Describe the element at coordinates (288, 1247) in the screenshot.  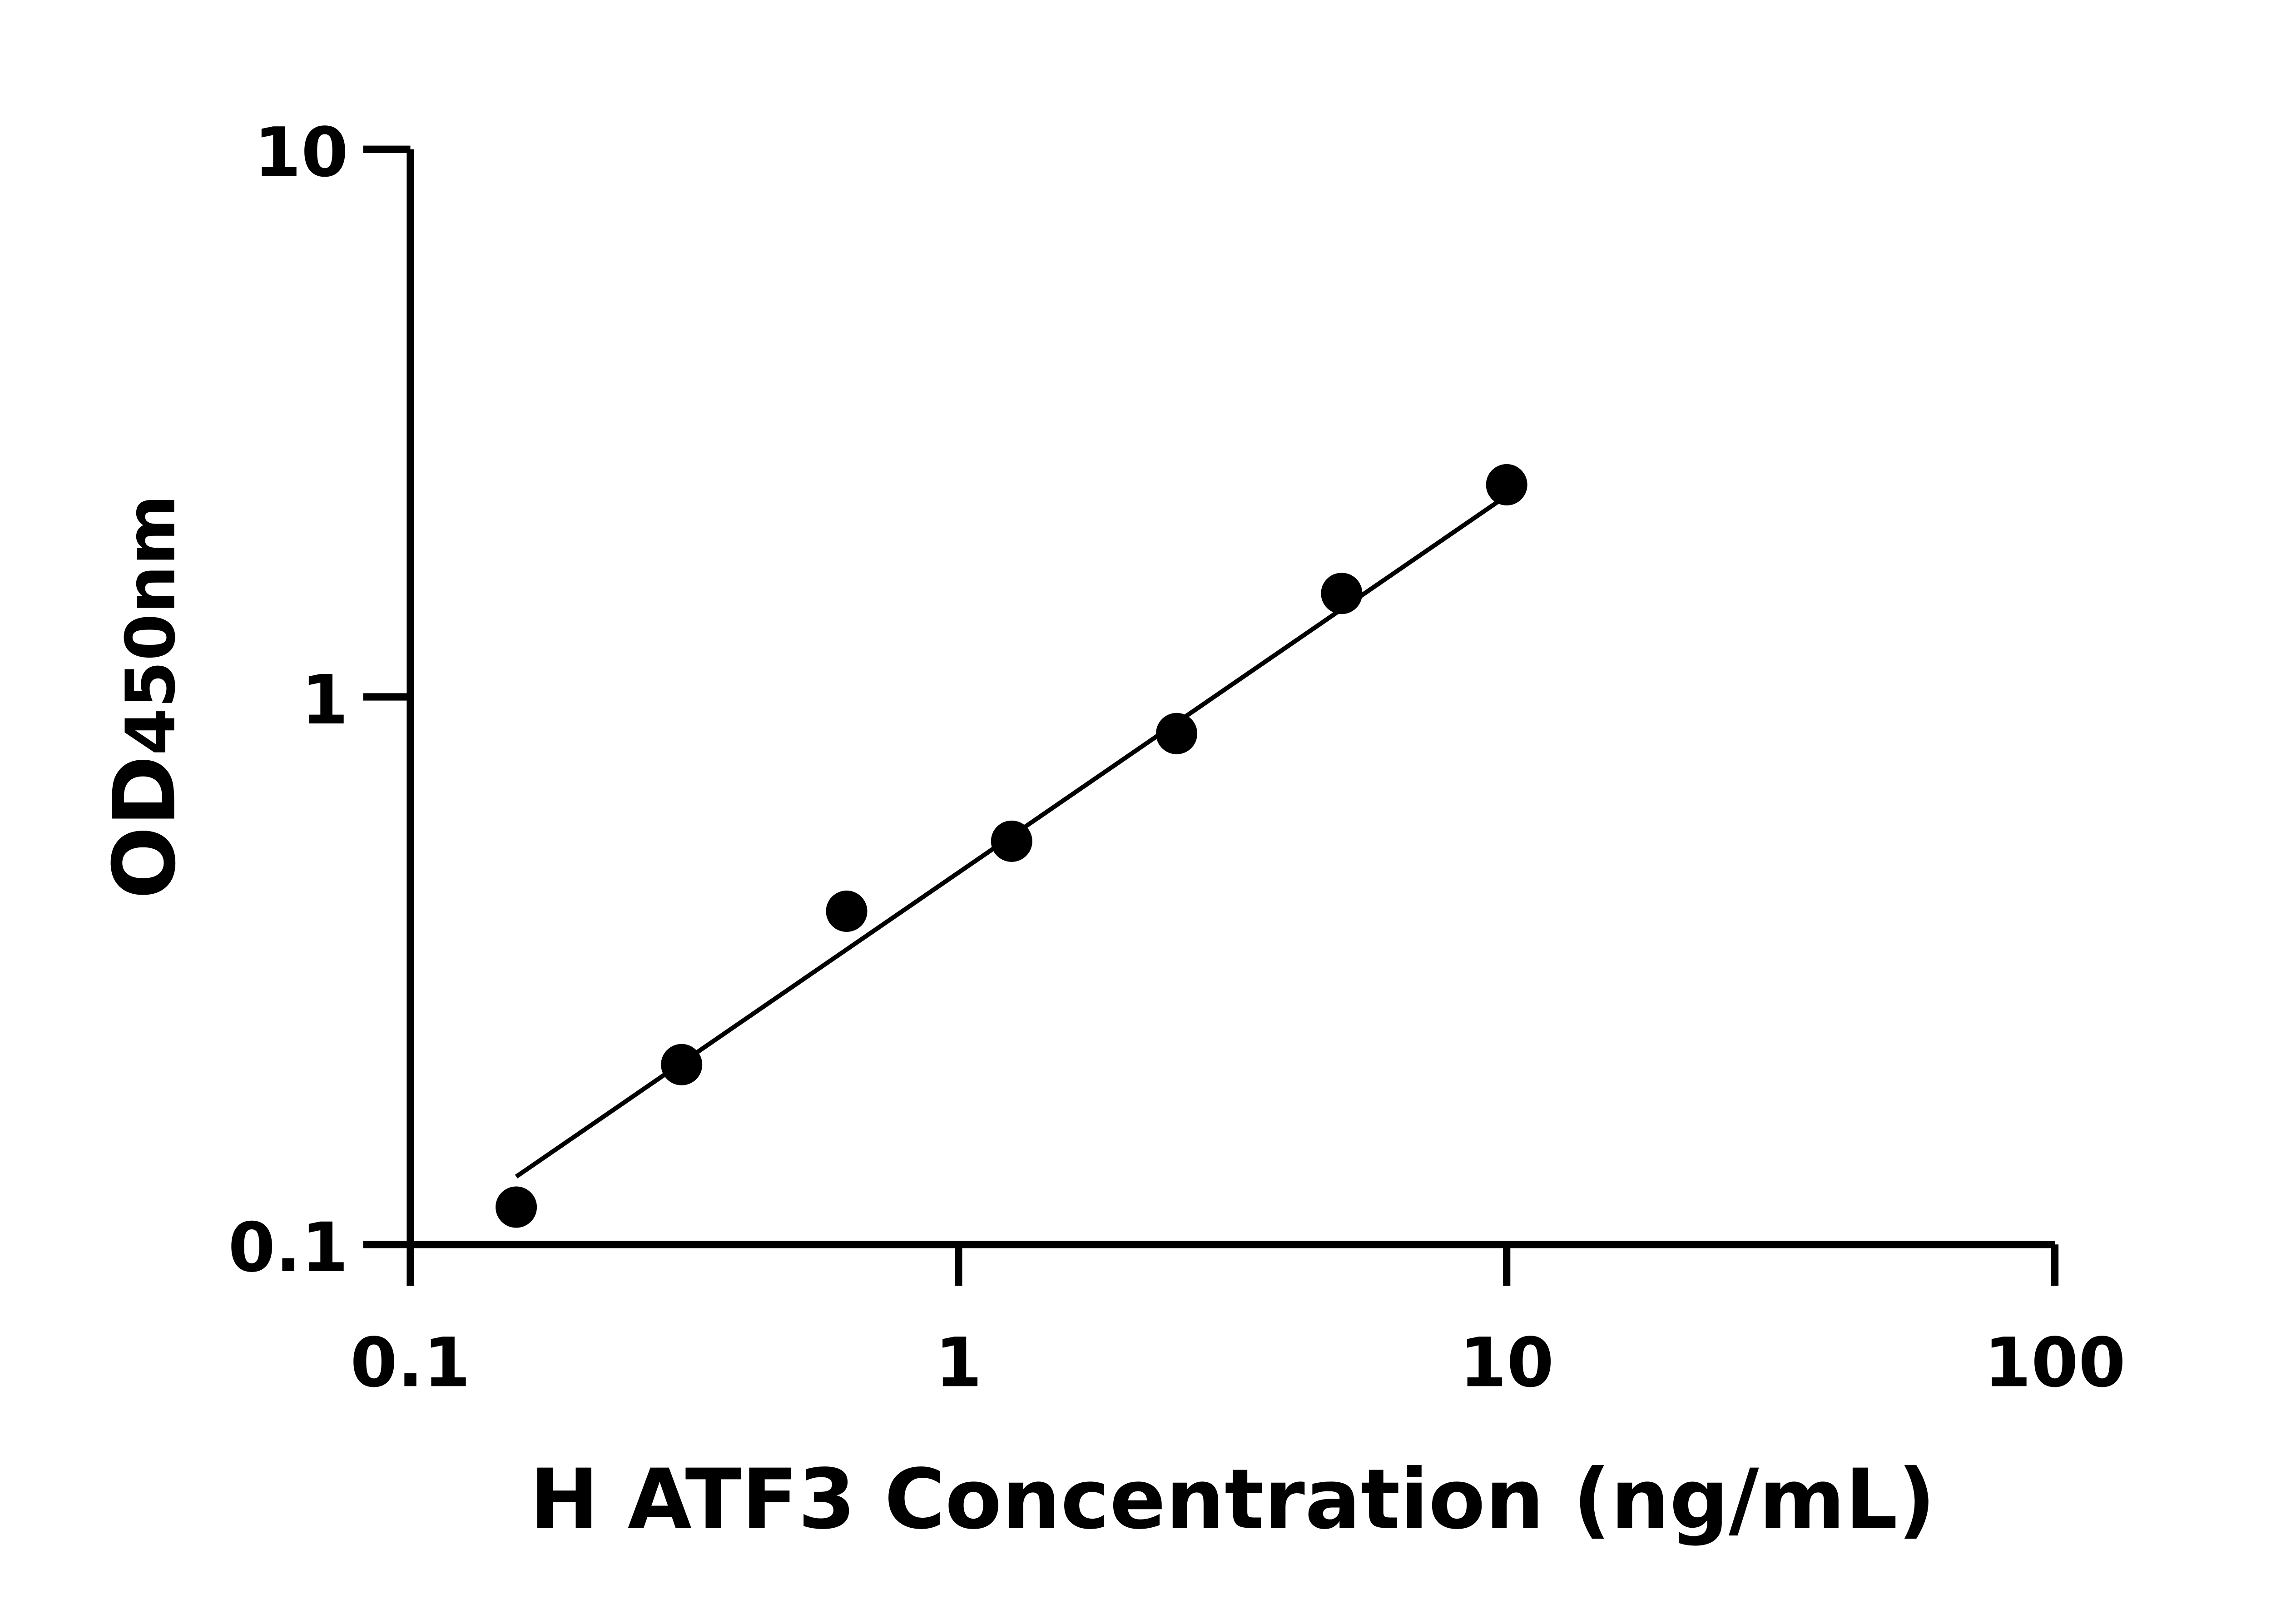
I see `y-tick-label: 0.1` at that location.